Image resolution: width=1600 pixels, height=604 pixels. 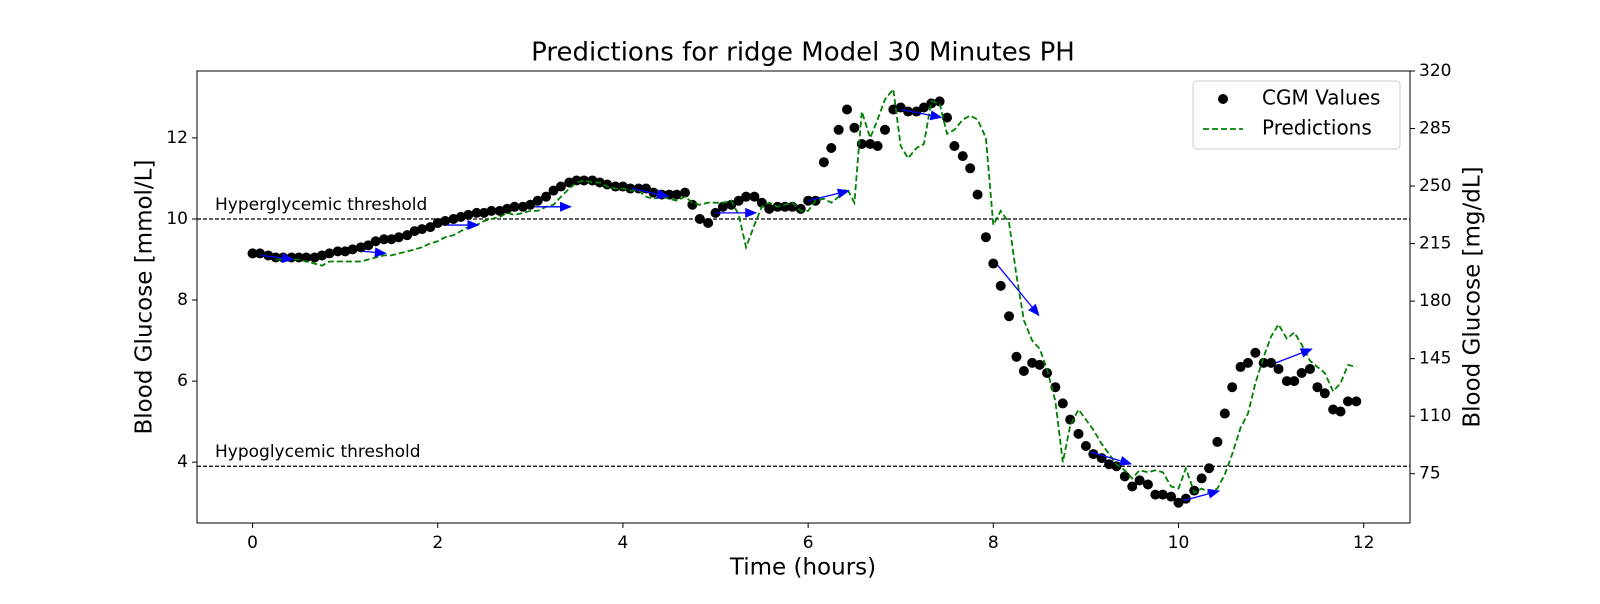 I want to click on y2-tick-label: 285, so click(x=1435, y=129).